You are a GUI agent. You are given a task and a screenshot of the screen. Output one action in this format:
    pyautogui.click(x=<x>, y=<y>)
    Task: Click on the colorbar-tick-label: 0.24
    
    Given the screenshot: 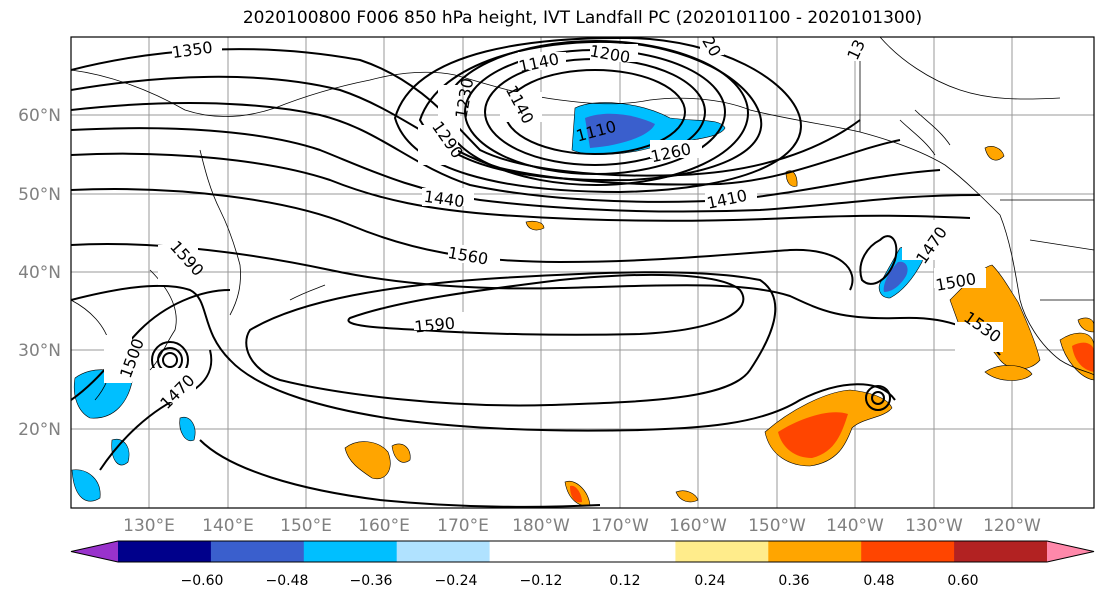 What is the action you would take?
    pyautogui.click(x=709, y=581)
    